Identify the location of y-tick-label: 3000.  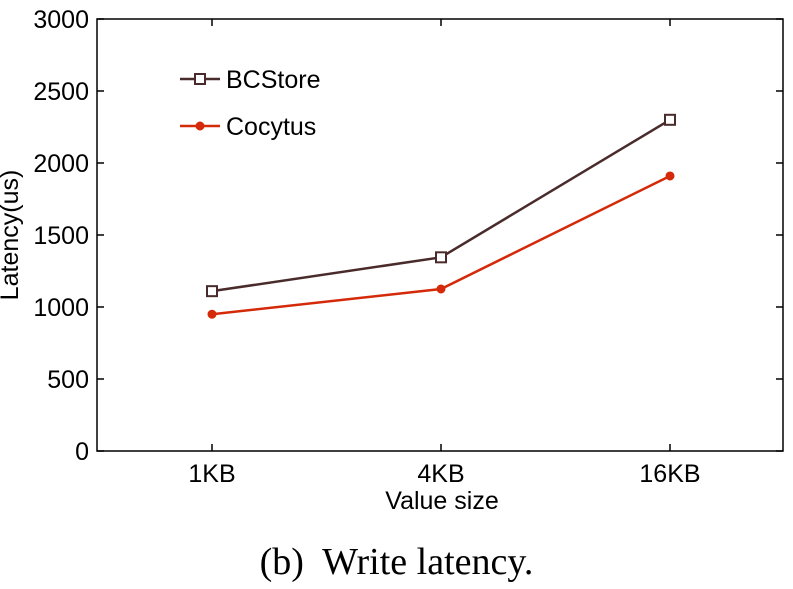
(61, 20).